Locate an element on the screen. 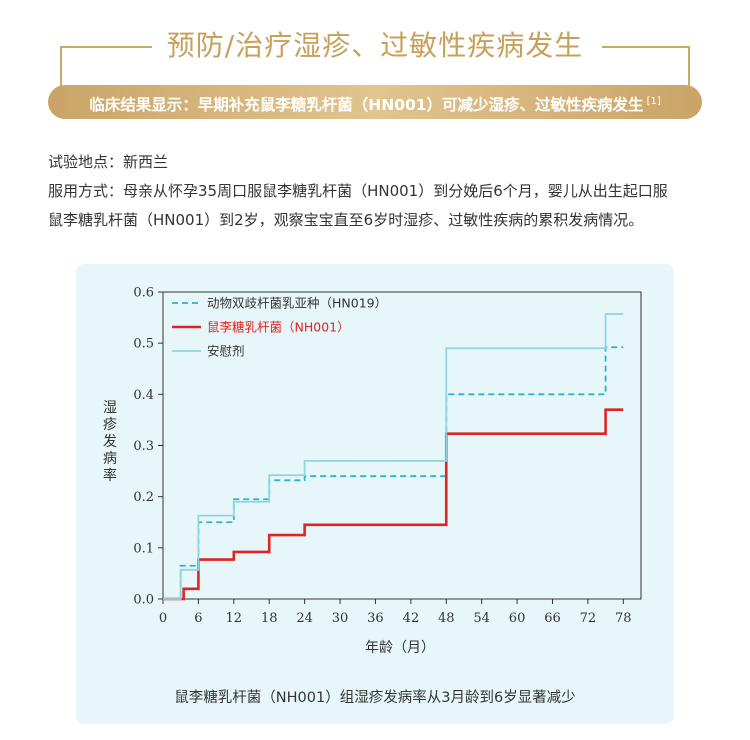 The width and height of the screenshot is (750, 740). chart-legend: 动物双歧杆菌乳亚种（HN019） 鼠李糖乳杆菌（NH001） 安慰剂 is located at coordinates (279, 327).